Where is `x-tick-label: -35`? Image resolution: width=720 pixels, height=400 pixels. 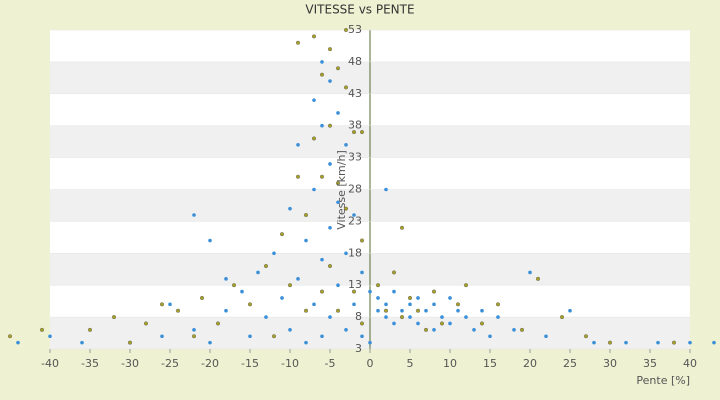
x-tick-label: -35 is located at coordinates (90, 363).